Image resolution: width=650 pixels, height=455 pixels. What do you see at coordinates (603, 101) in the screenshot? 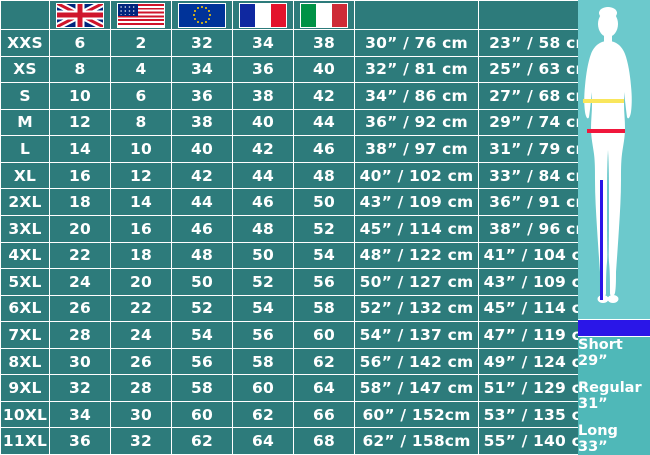
I see `bust-measure-line` at bounding box center [603, 101].